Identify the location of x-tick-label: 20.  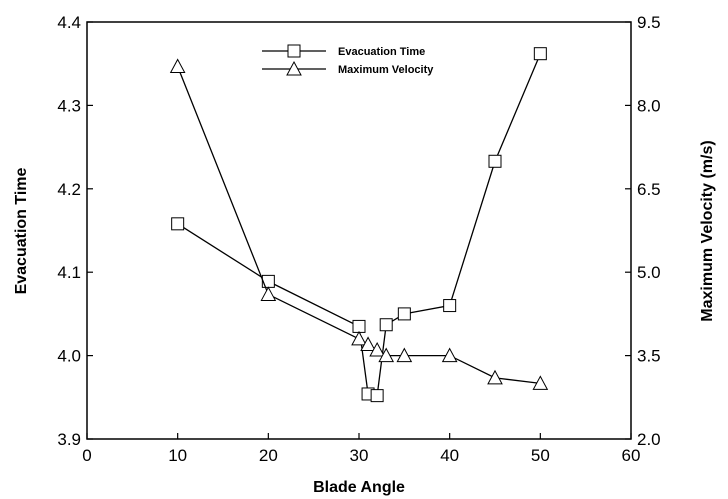
(268, 455).